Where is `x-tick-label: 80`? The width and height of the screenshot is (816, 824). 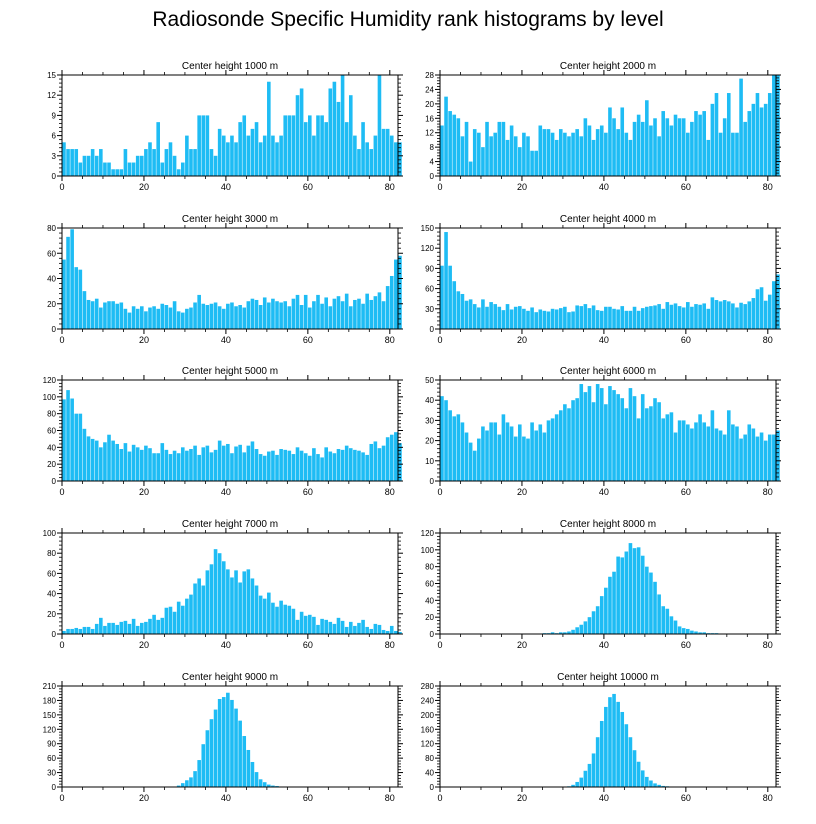
x-tick-label: 80 is located at coordinates (768, 645).